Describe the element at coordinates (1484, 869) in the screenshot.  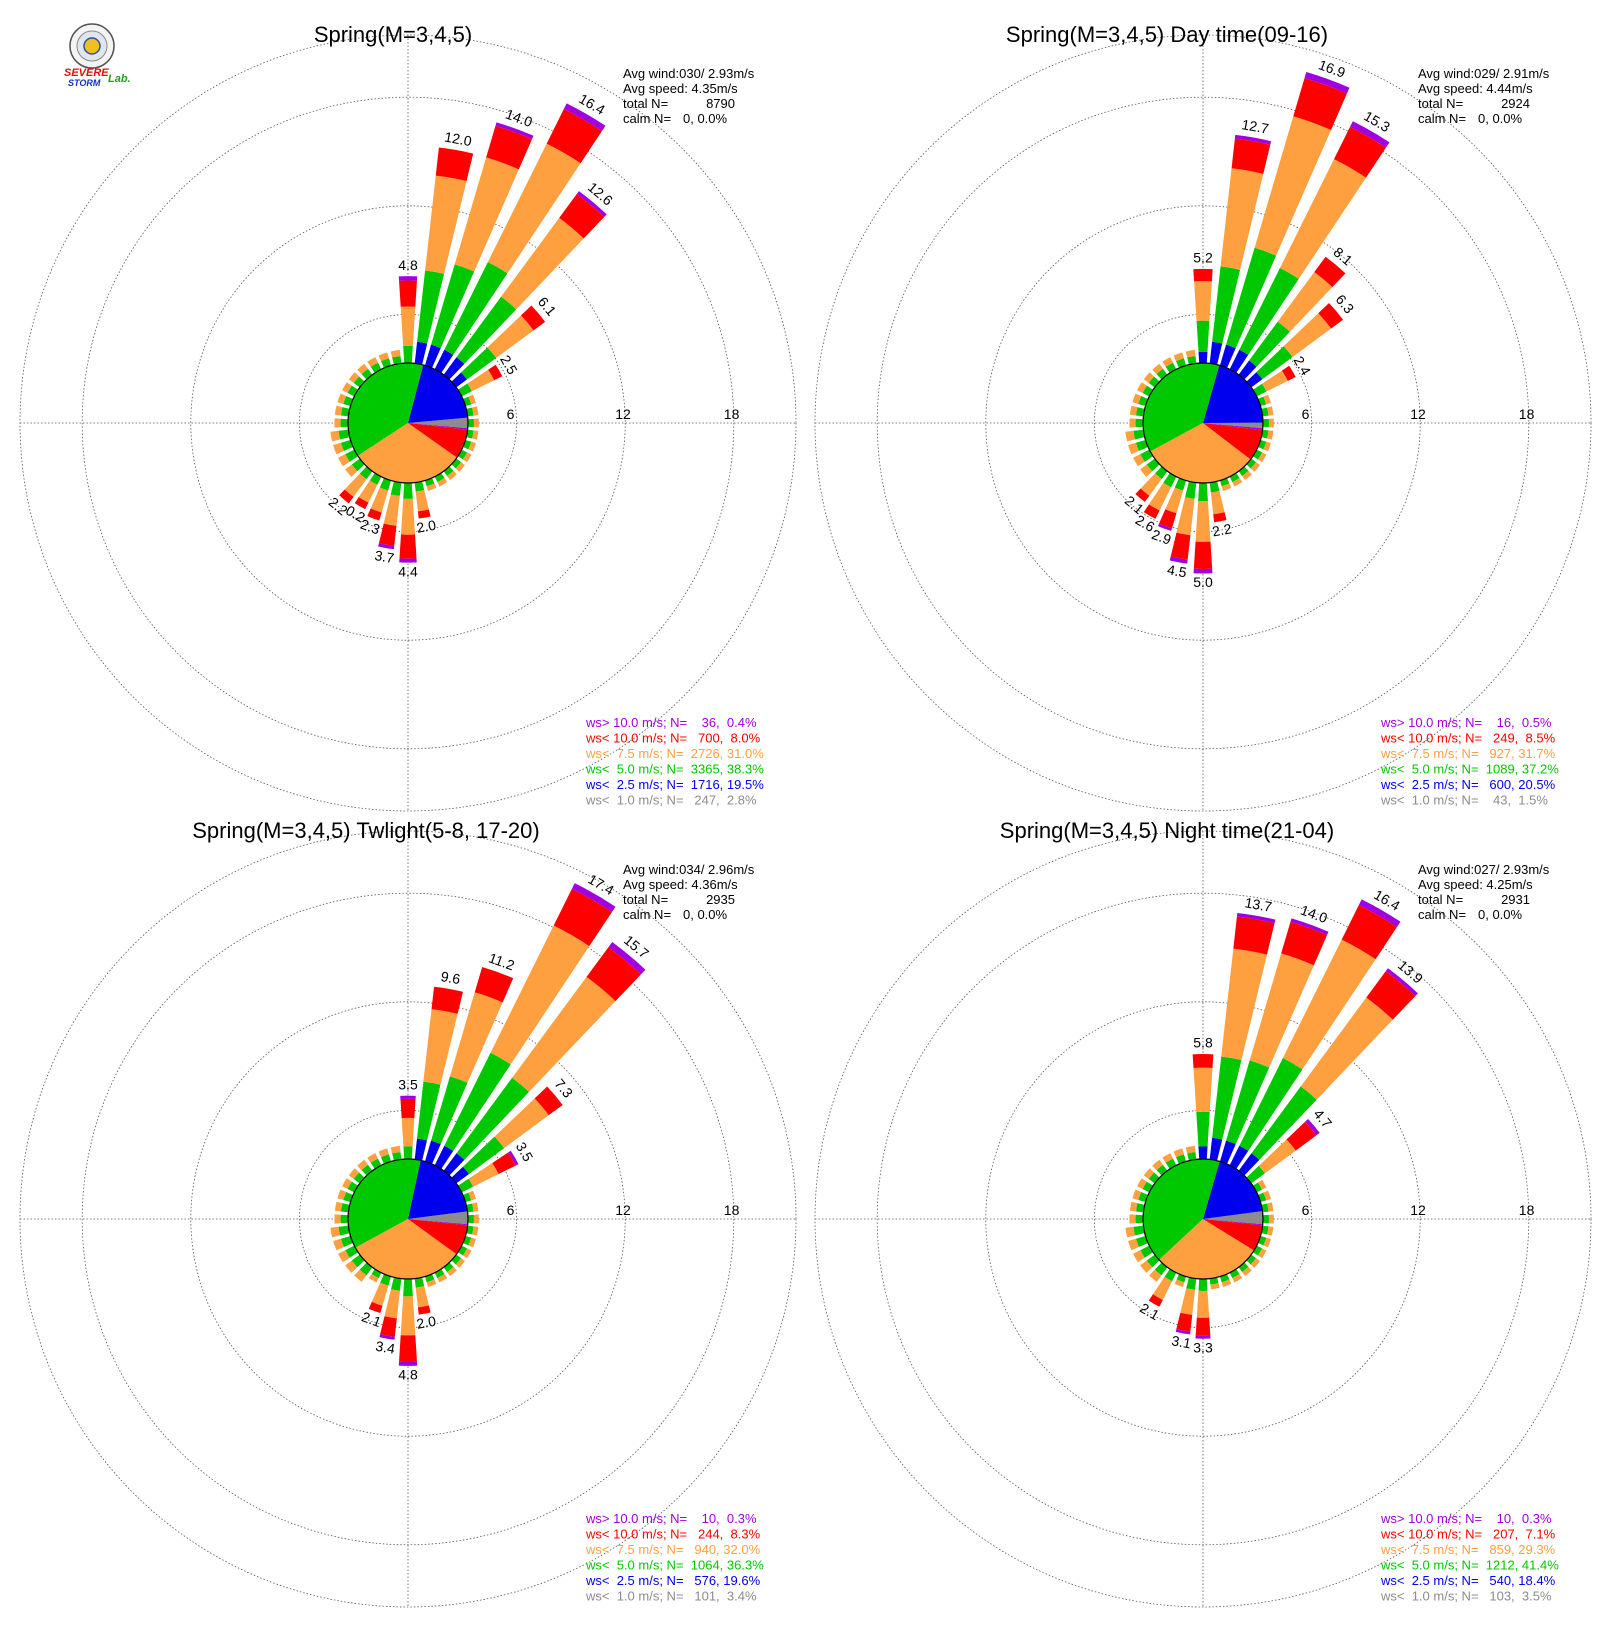
I see `avg-wind-text: Avg wind:027/ 2.93m/s` at that location.